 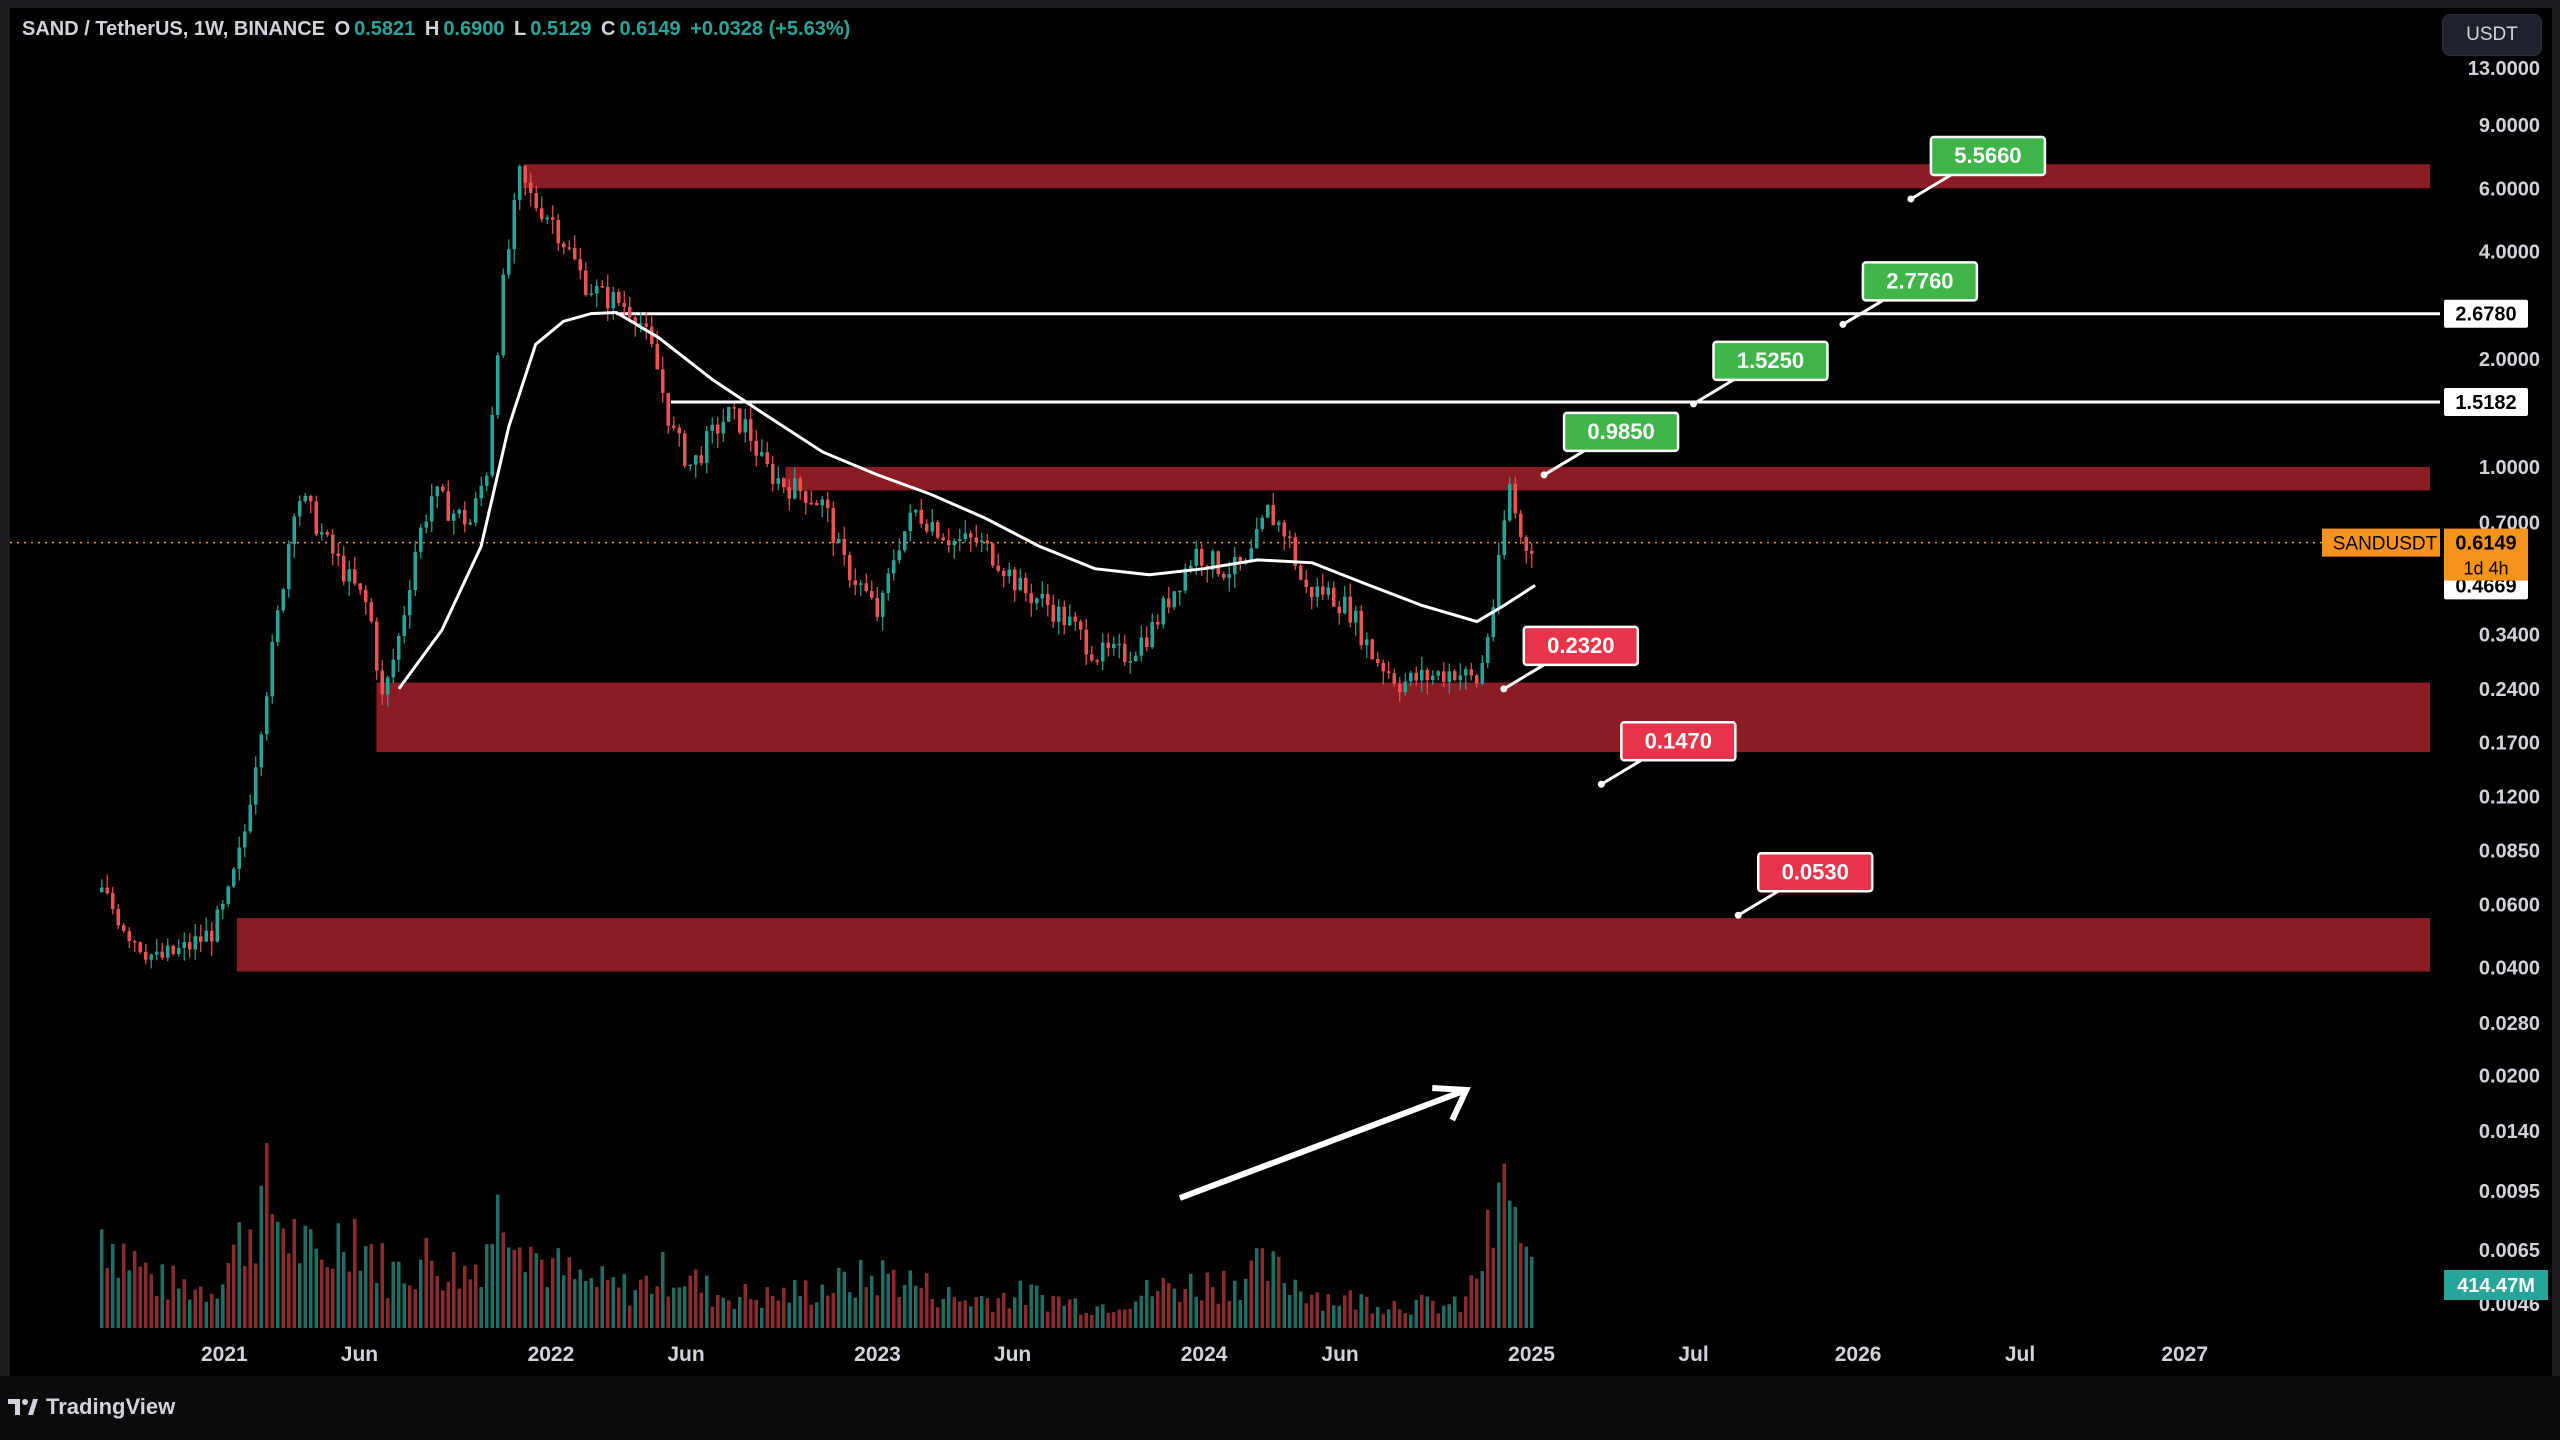 I want to click on volume-tag-bg, so click(x=2496, y=1285).